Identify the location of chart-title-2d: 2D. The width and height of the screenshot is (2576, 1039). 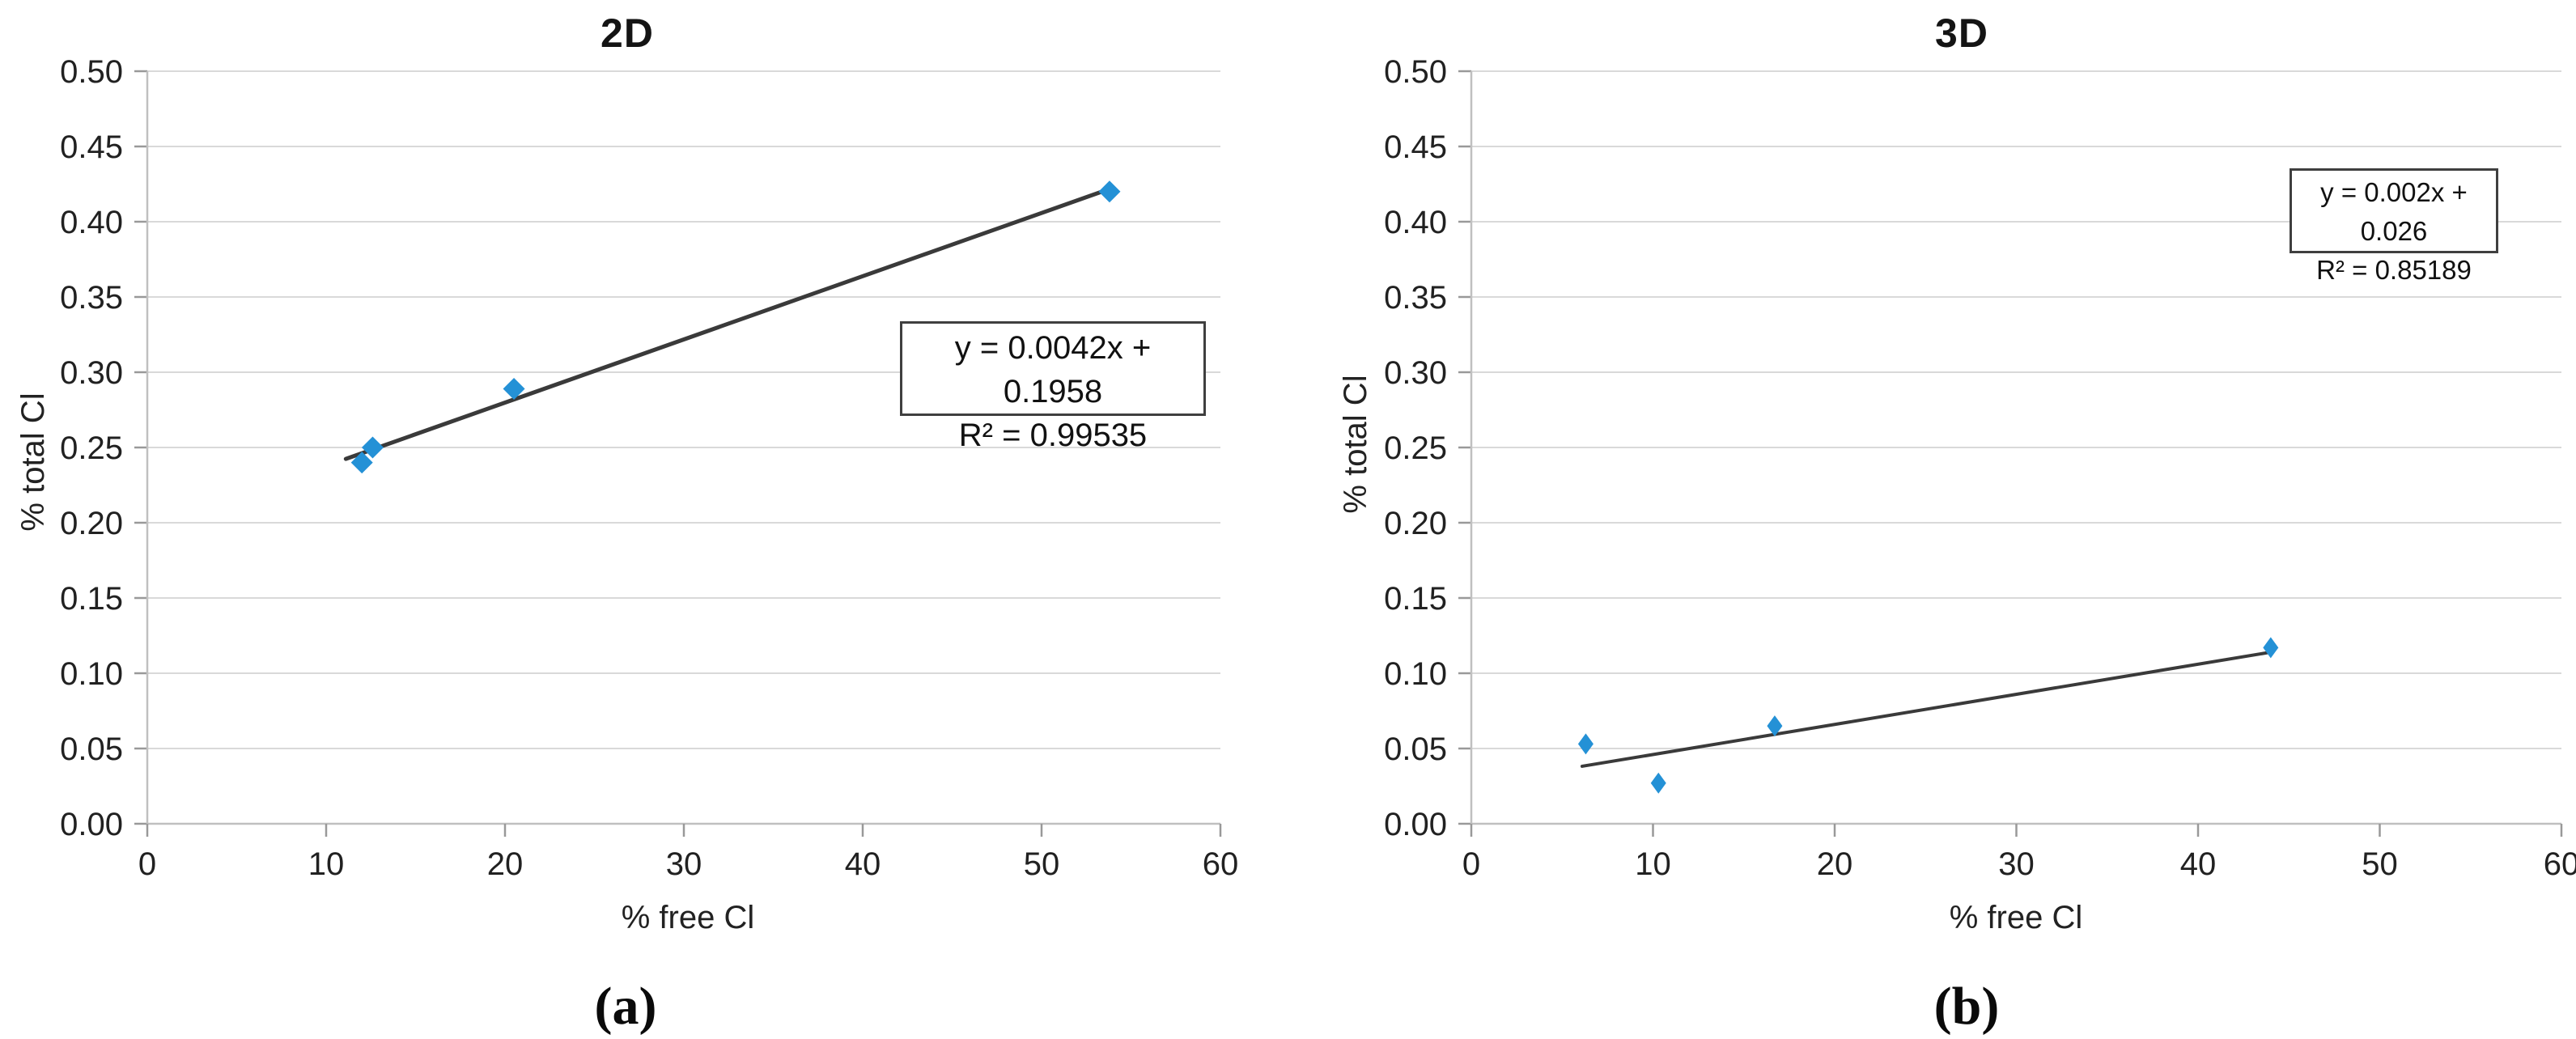
(627, 33).